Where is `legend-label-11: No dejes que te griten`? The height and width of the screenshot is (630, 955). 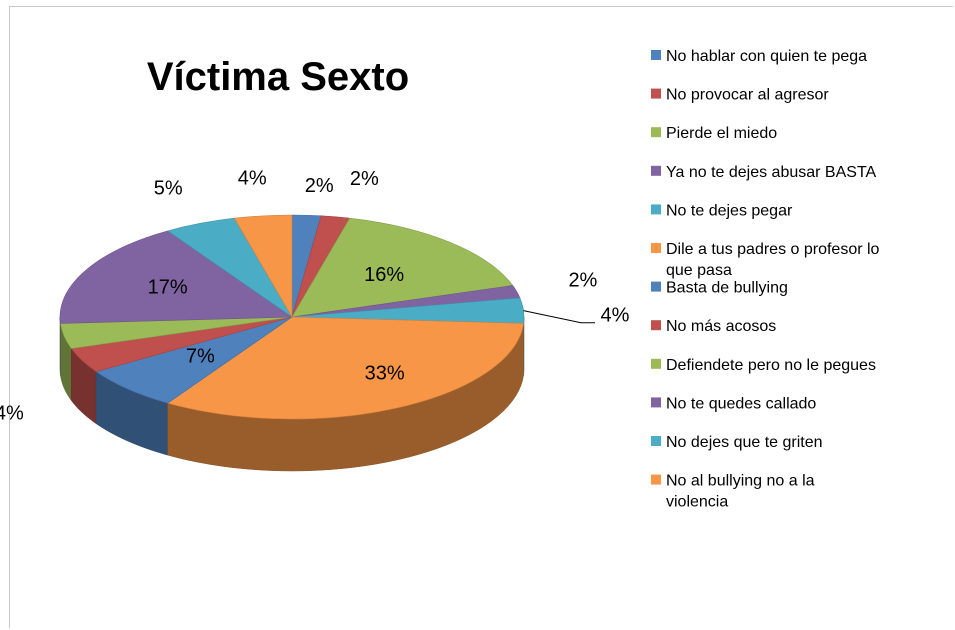
legend-label-11: No dejes que te griten is located at coordinates (744, 442).